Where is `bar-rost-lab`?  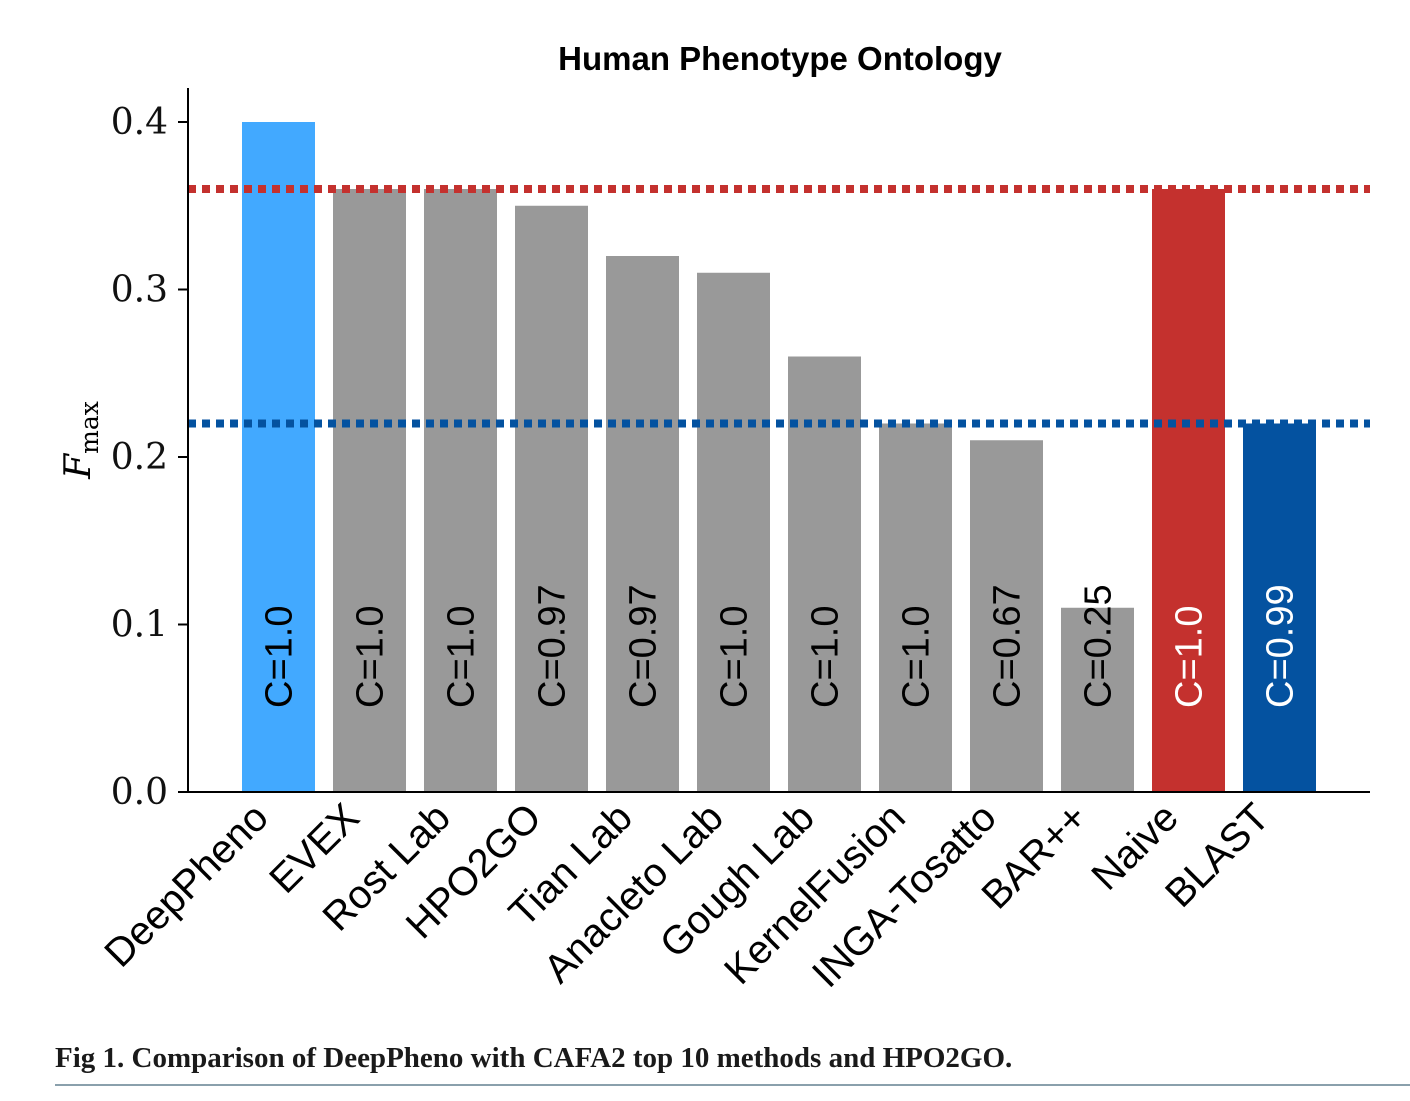
bar-rost-lab is located at coordinates (460, 490).